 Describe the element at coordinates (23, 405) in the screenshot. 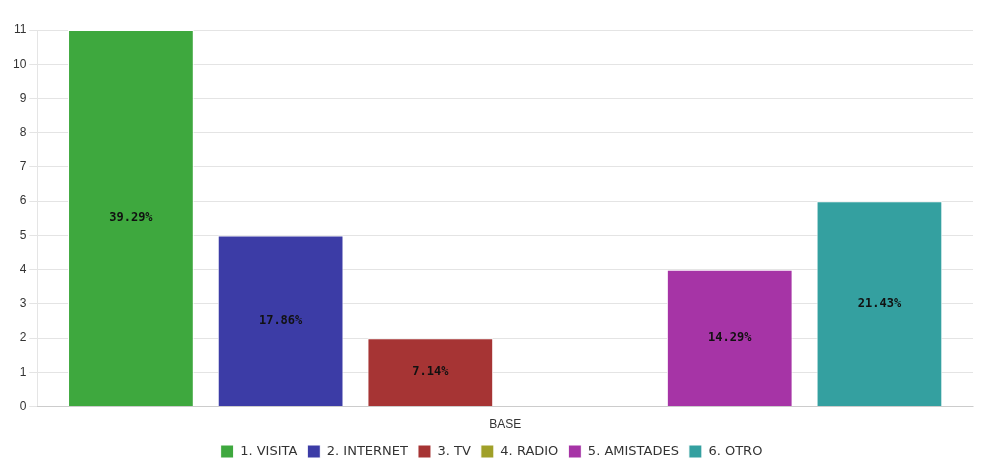

I see `y-tick-label: 0` at that location.